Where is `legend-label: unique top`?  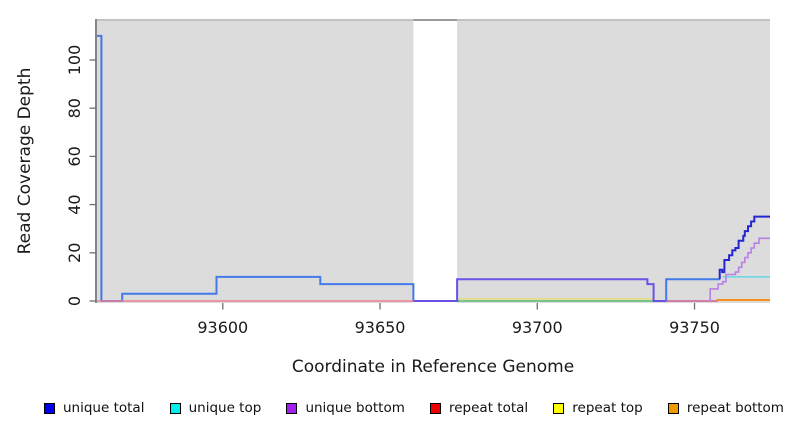
legend-label: unique top is located at coordinates (225, 408).